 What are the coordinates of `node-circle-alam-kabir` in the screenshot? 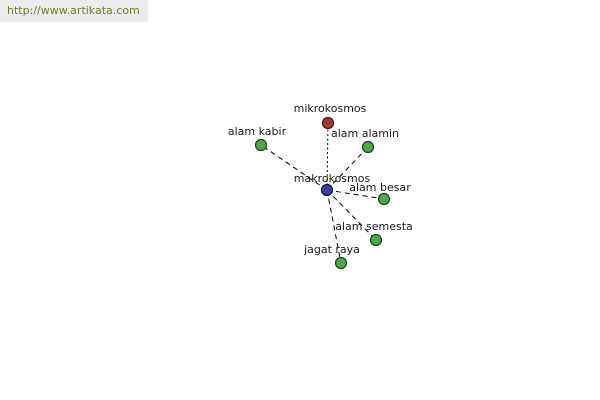 It's located at (261, 145).